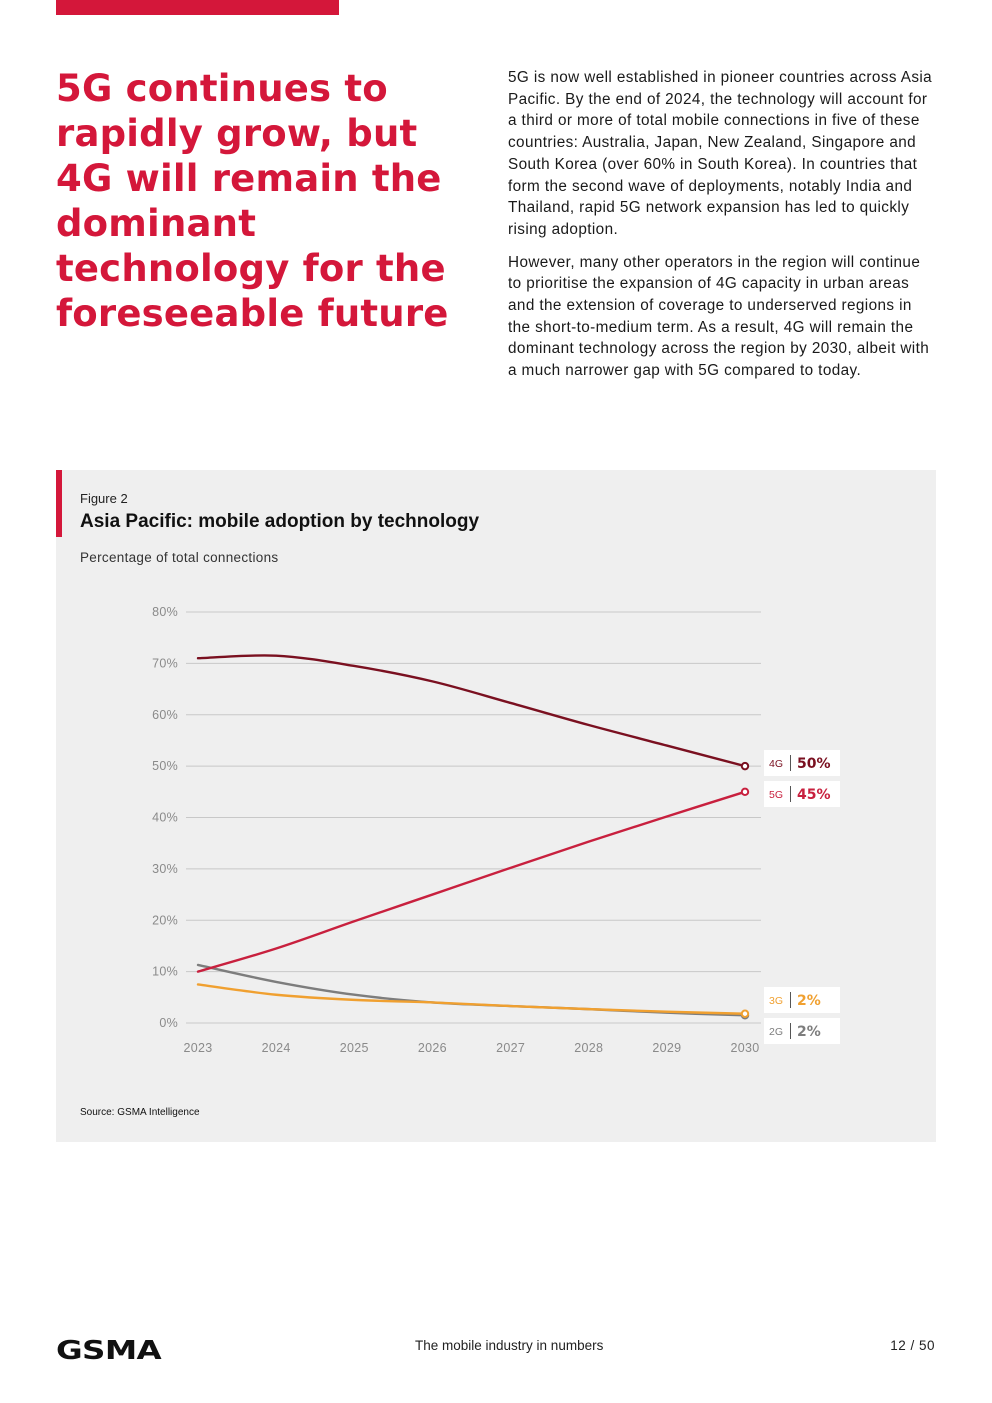 This screenshot has height=1403, width=992. Describe the element at coordinates (666, 1048) in the screenshot. I see `x-tick-label: 2029` at that location.